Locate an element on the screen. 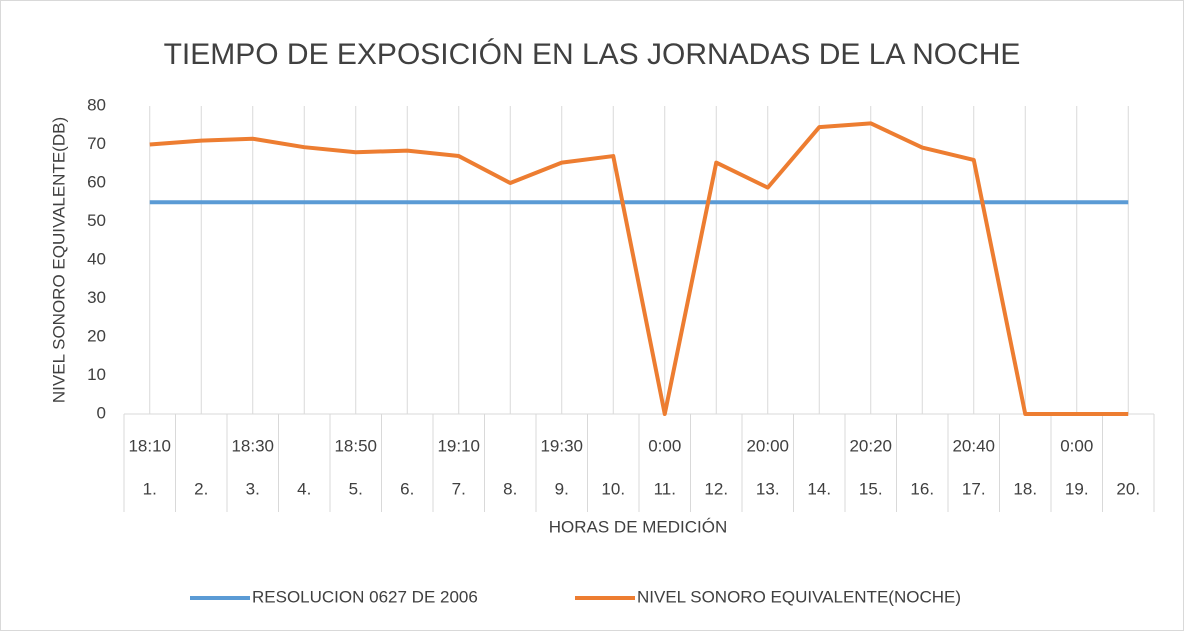  x-time-label: 18:30 is located at coordinates (252, 445).